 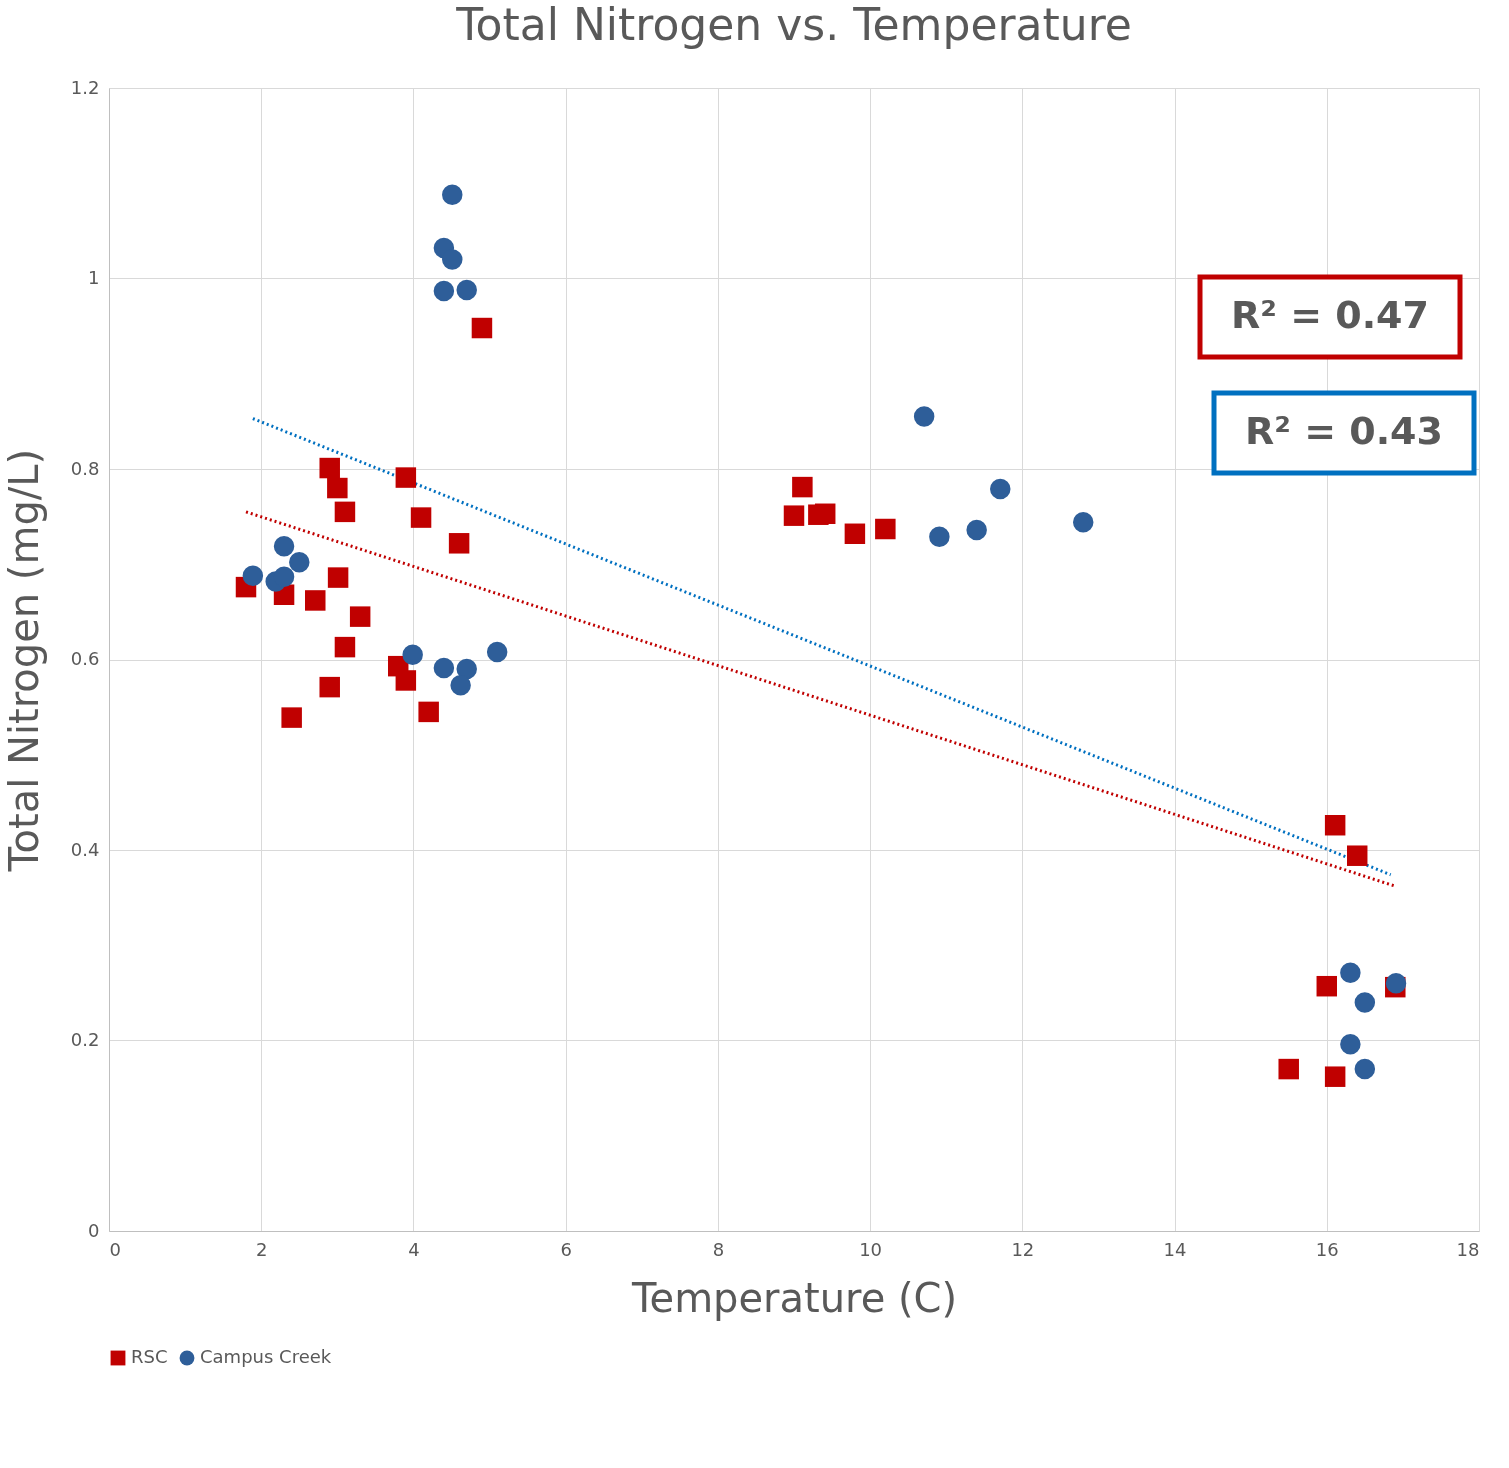 What do you see at coordinates (1327, 1249) in the screenshot?
I see `x-tick-label: 16` at bounding box center [1327, 1249].